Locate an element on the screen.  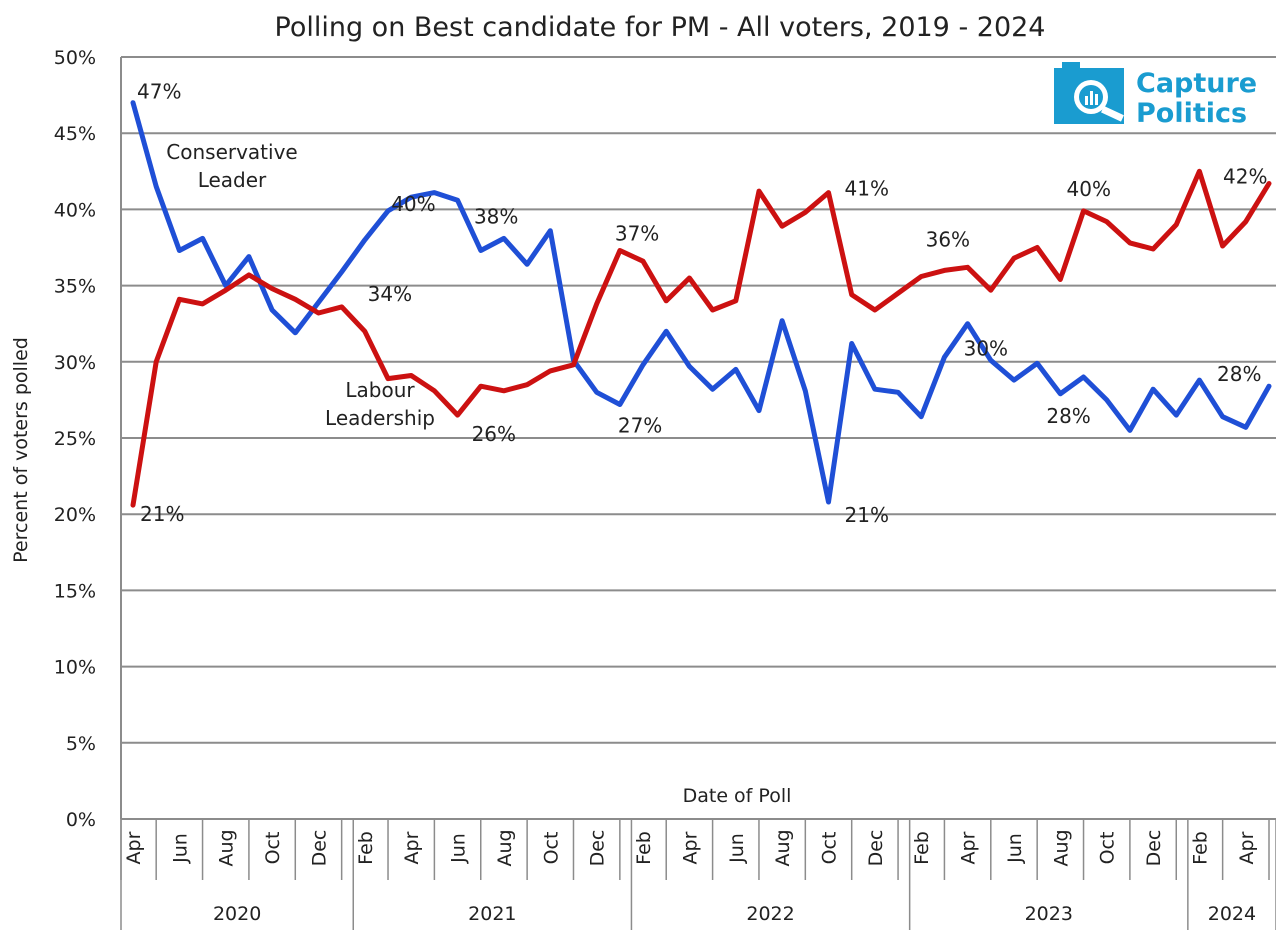
y-tick-label: 25% is located at coordinates (75, 439).